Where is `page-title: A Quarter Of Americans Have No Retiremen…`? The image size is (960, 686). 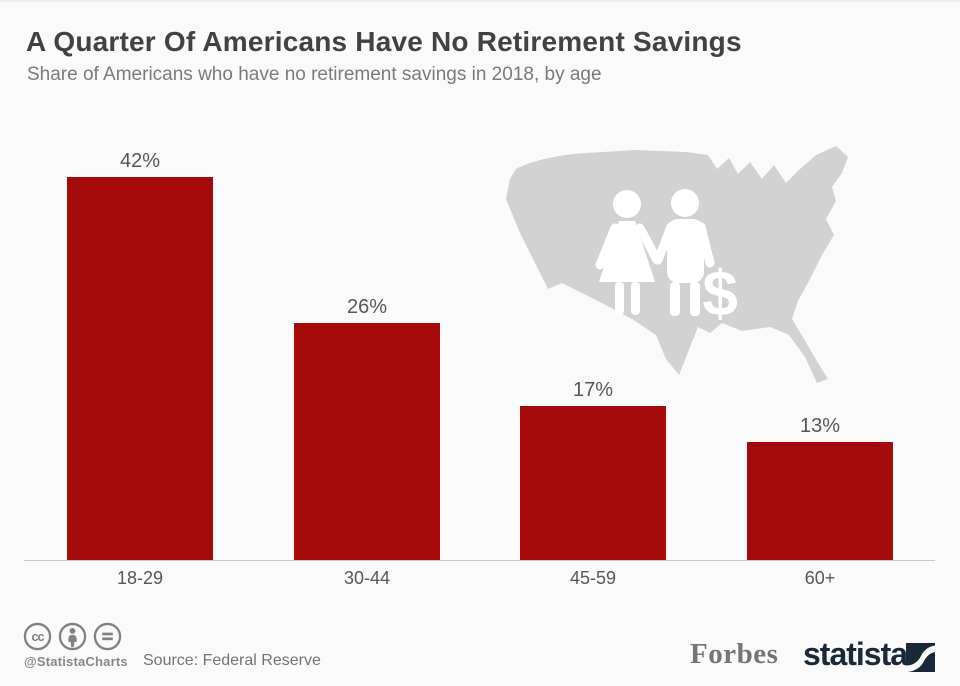
page-title: A Quarter Of Americans Have No Retiremen… is located at coordinates (384, 41).